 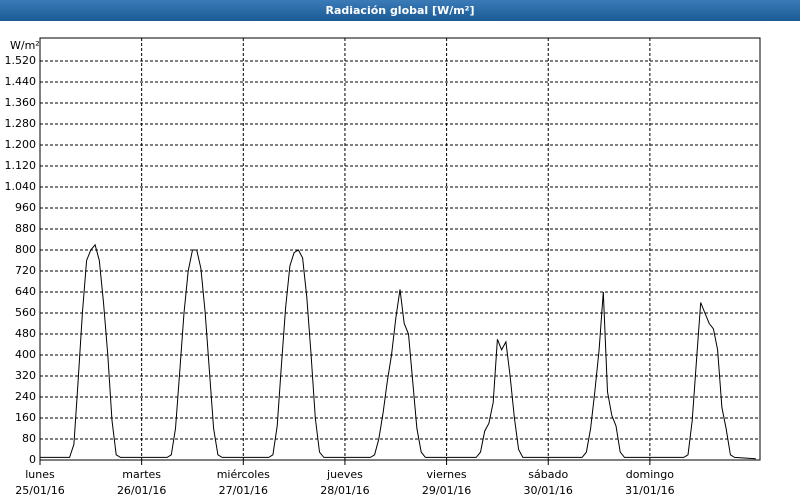 I want to click on y-tick-label: 1.440, so click(x=21, y=81).